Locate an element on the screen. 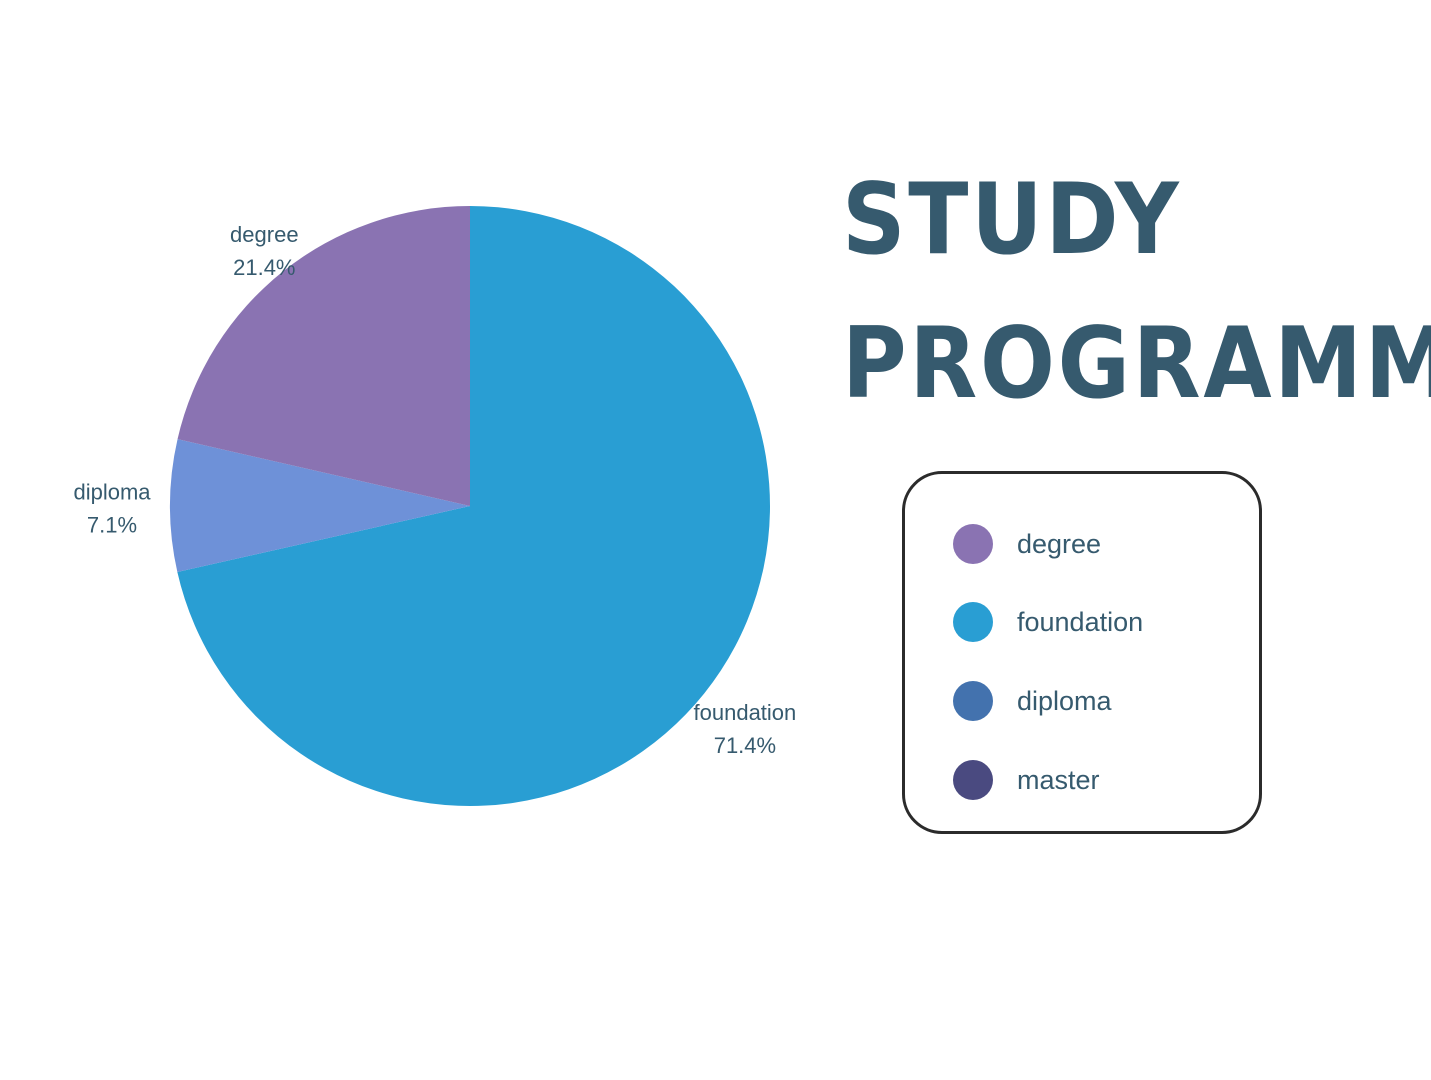 This screenshot has width=1431, height=1080. chart-title: STUDY PROGRAMME is located at coordinates (1136, 292).